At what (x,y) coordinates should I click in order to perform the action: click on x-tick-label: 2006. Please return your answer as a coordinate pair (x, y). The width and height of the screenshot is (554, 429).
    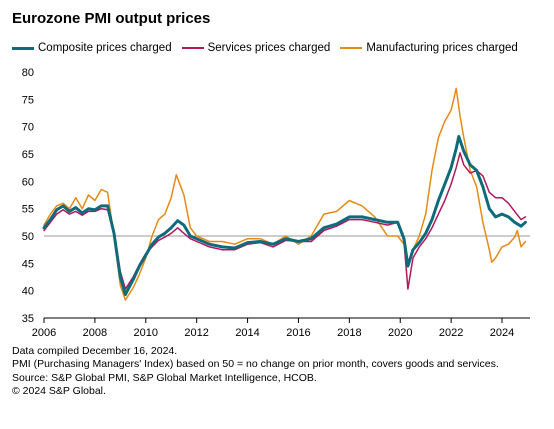
    Looking at the image, I should click on (44, 333).